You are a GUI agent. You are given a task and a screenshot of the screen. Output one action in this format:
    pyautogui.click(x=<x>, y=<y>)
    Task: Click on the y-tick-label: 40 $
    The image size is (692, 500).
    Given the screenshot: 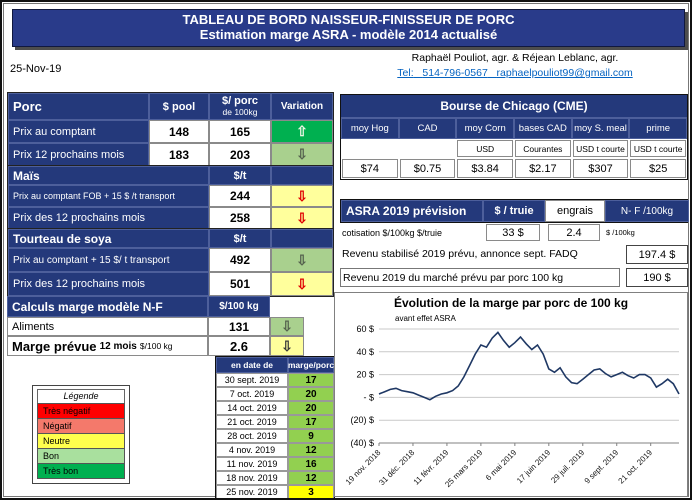 What is the action you would take?
    pyautogui.click(x=365, y=352)
    